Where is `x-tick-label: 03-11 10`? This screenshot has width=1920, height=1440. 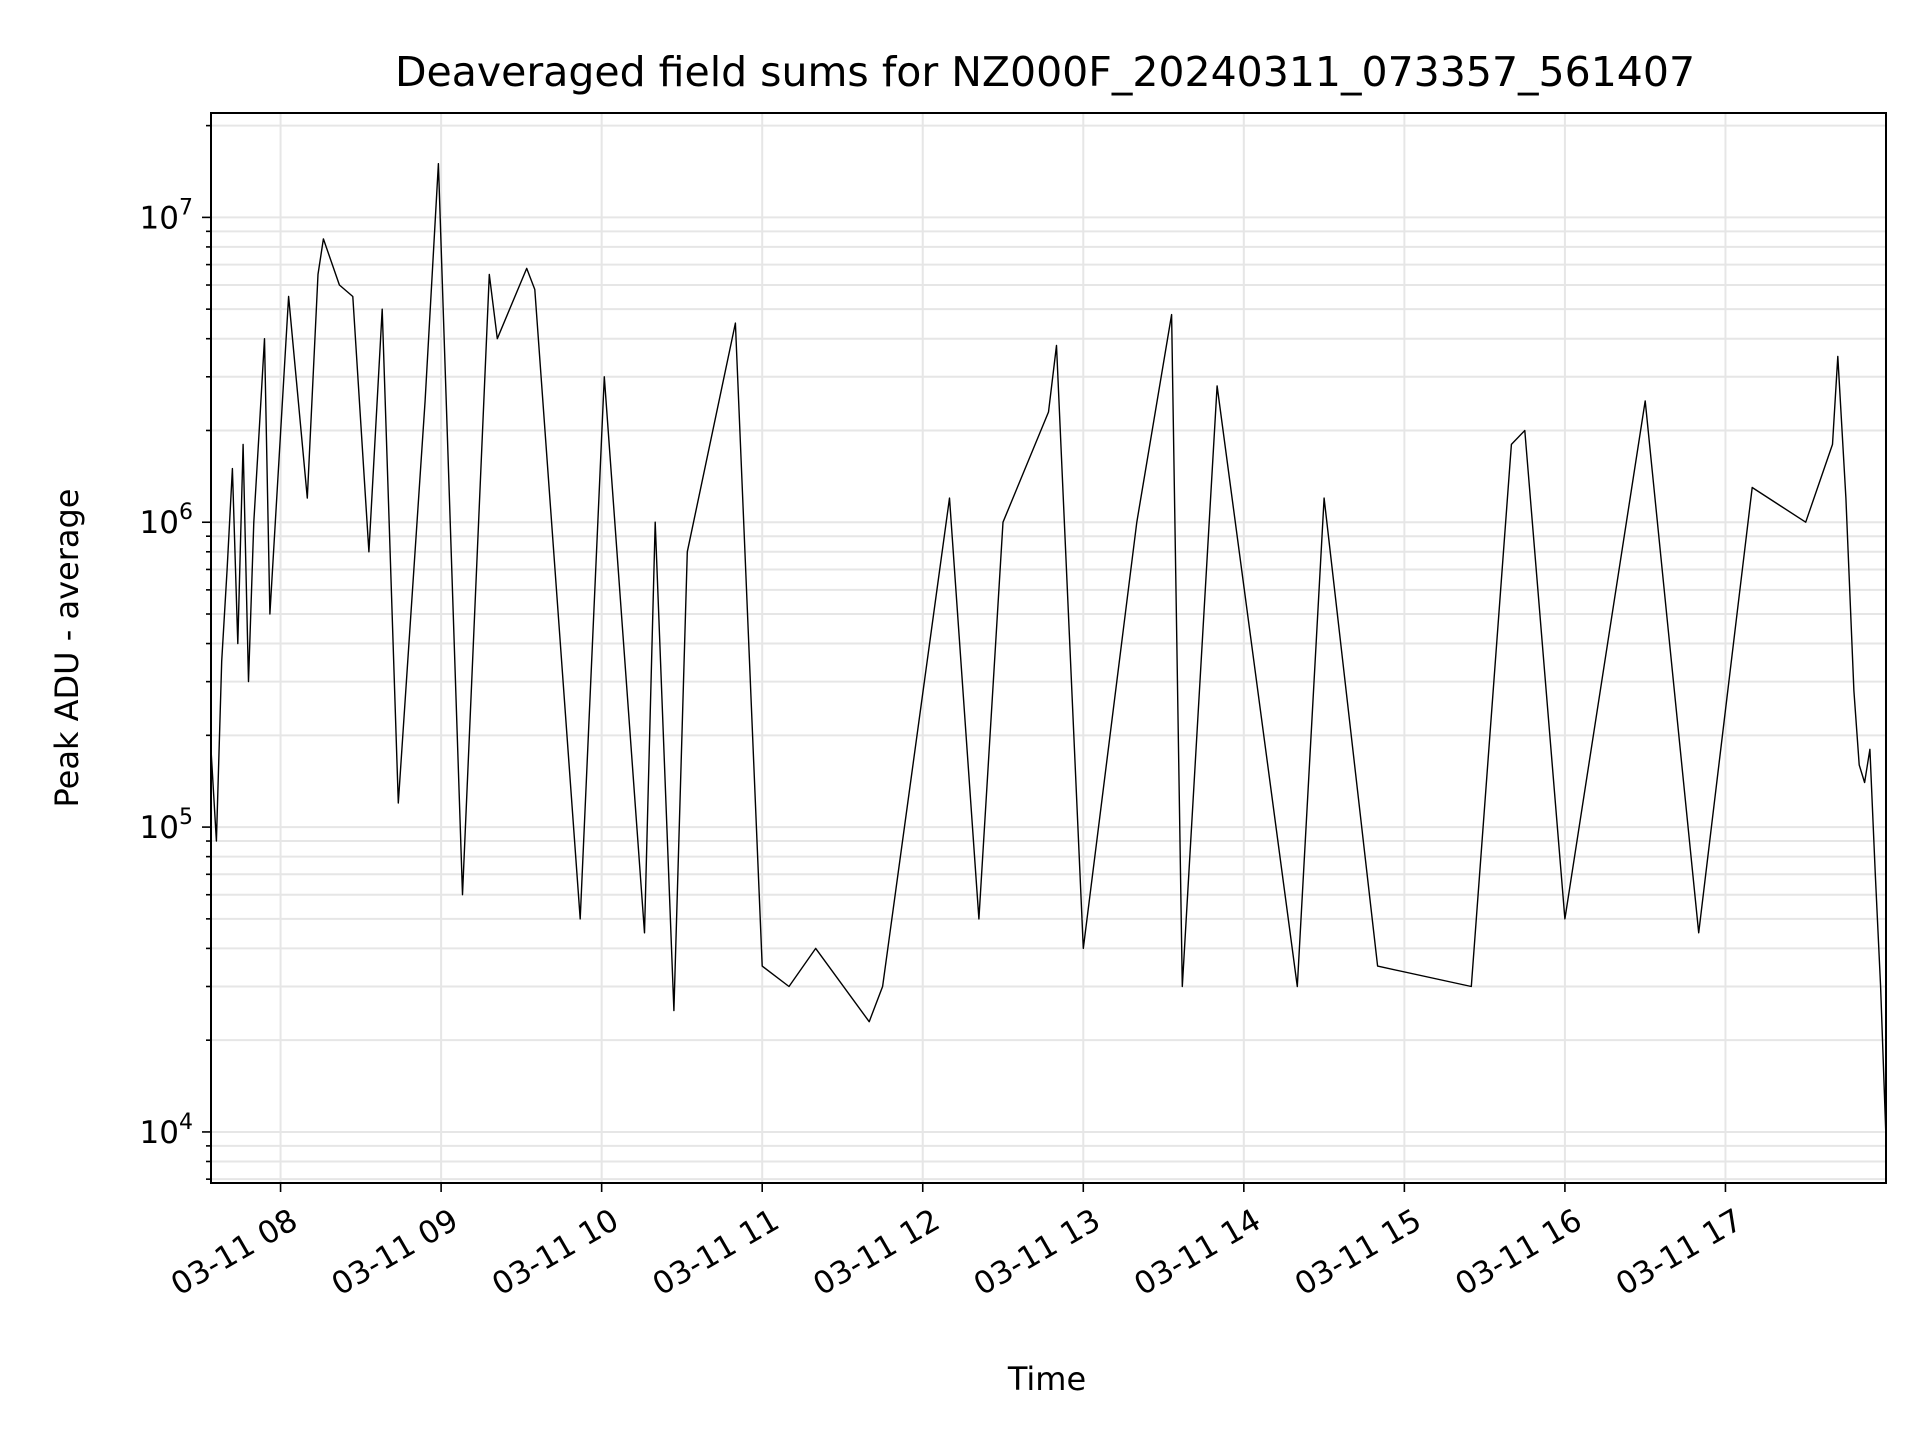
x-tick-label: 03-11 10 is located at coordinates (555, 1252).